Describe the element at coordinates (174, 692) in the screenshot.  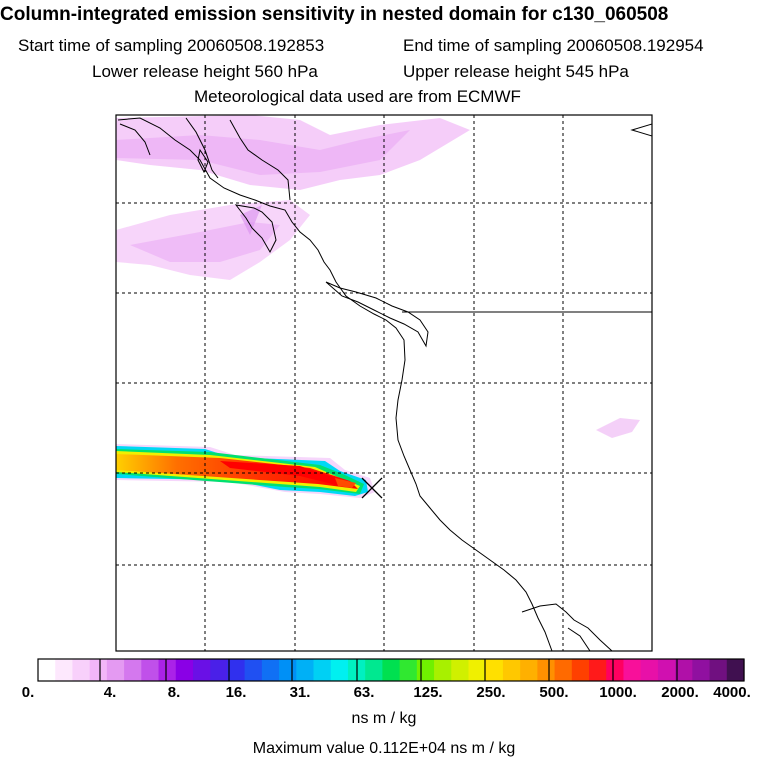
I see `colorbar-label-2: 8.` at that location.